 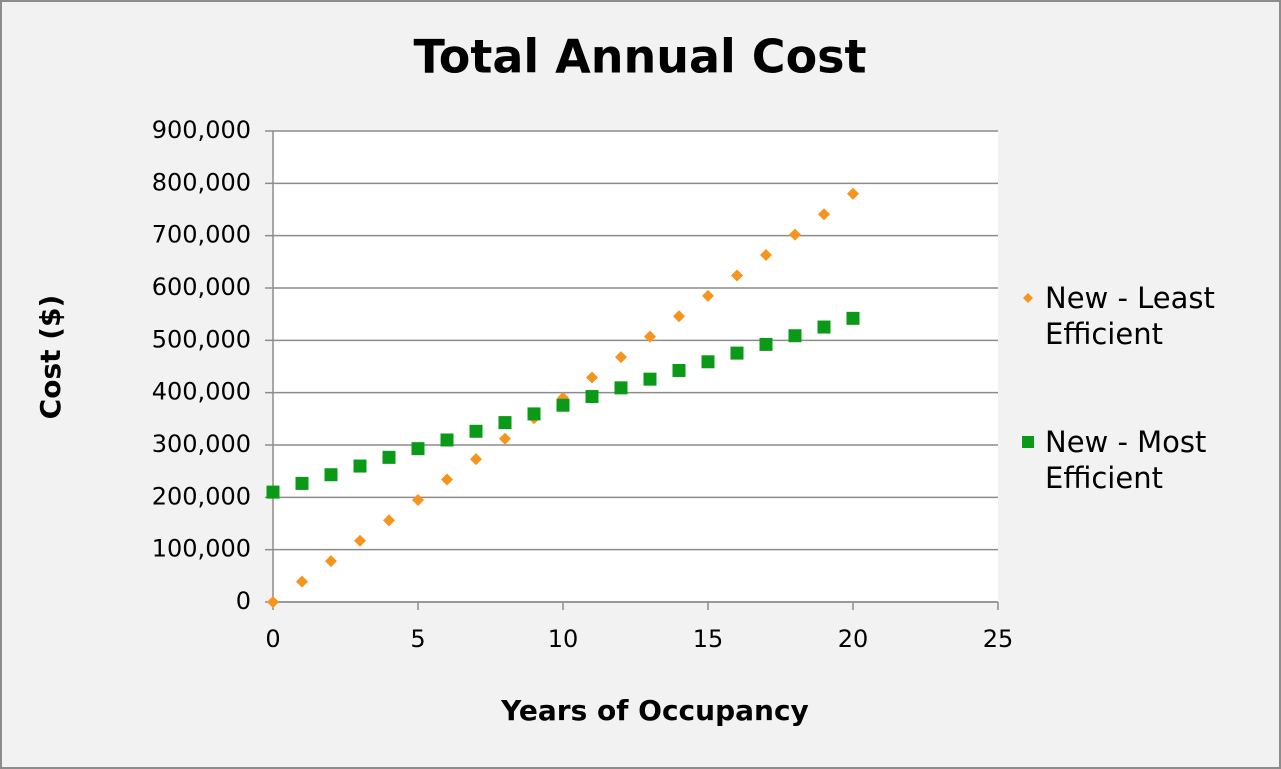 What do you see at coordinates (639, 57) in the screenshot?
I see `chart-title: Total Annual Cost` at bounding box center [639, 57].